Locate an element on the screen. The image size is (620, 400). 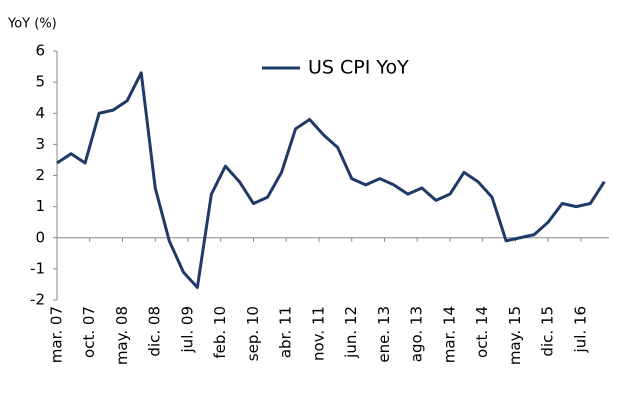
x-tick-label: dic. 08 is located at coordinates (155, 331).